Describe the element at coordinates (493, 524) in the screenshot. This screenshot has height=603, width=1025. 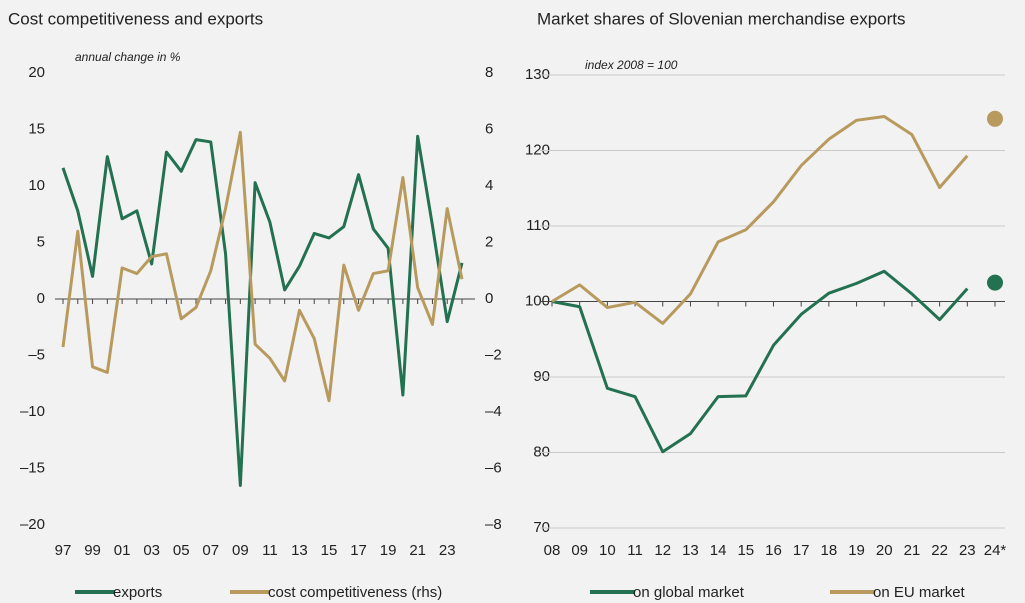
I see `y2-tick-label: –8` at that location.